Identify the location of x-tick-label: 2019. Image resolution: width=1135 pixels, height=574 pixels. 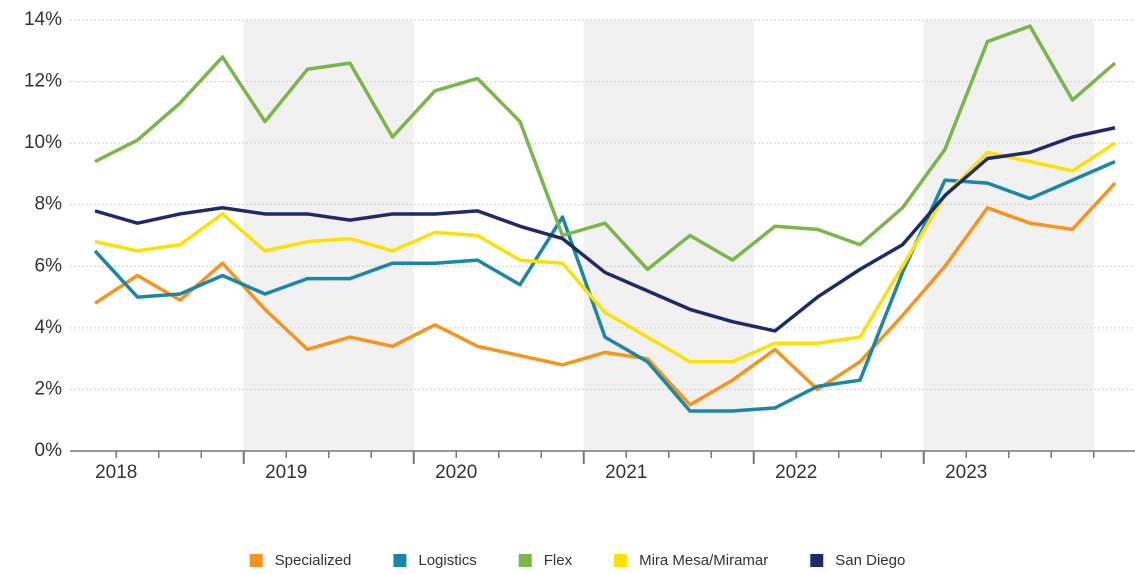
(286, 472).